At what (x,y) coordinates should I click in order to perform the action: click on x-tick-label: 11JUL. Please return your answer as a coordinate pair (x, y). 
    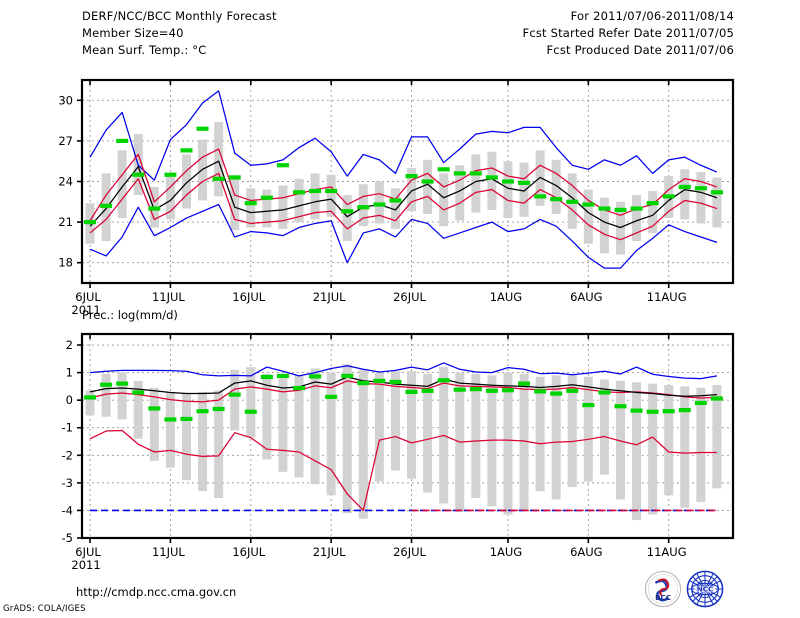
    Looking at the image, I should click on (168, 297).